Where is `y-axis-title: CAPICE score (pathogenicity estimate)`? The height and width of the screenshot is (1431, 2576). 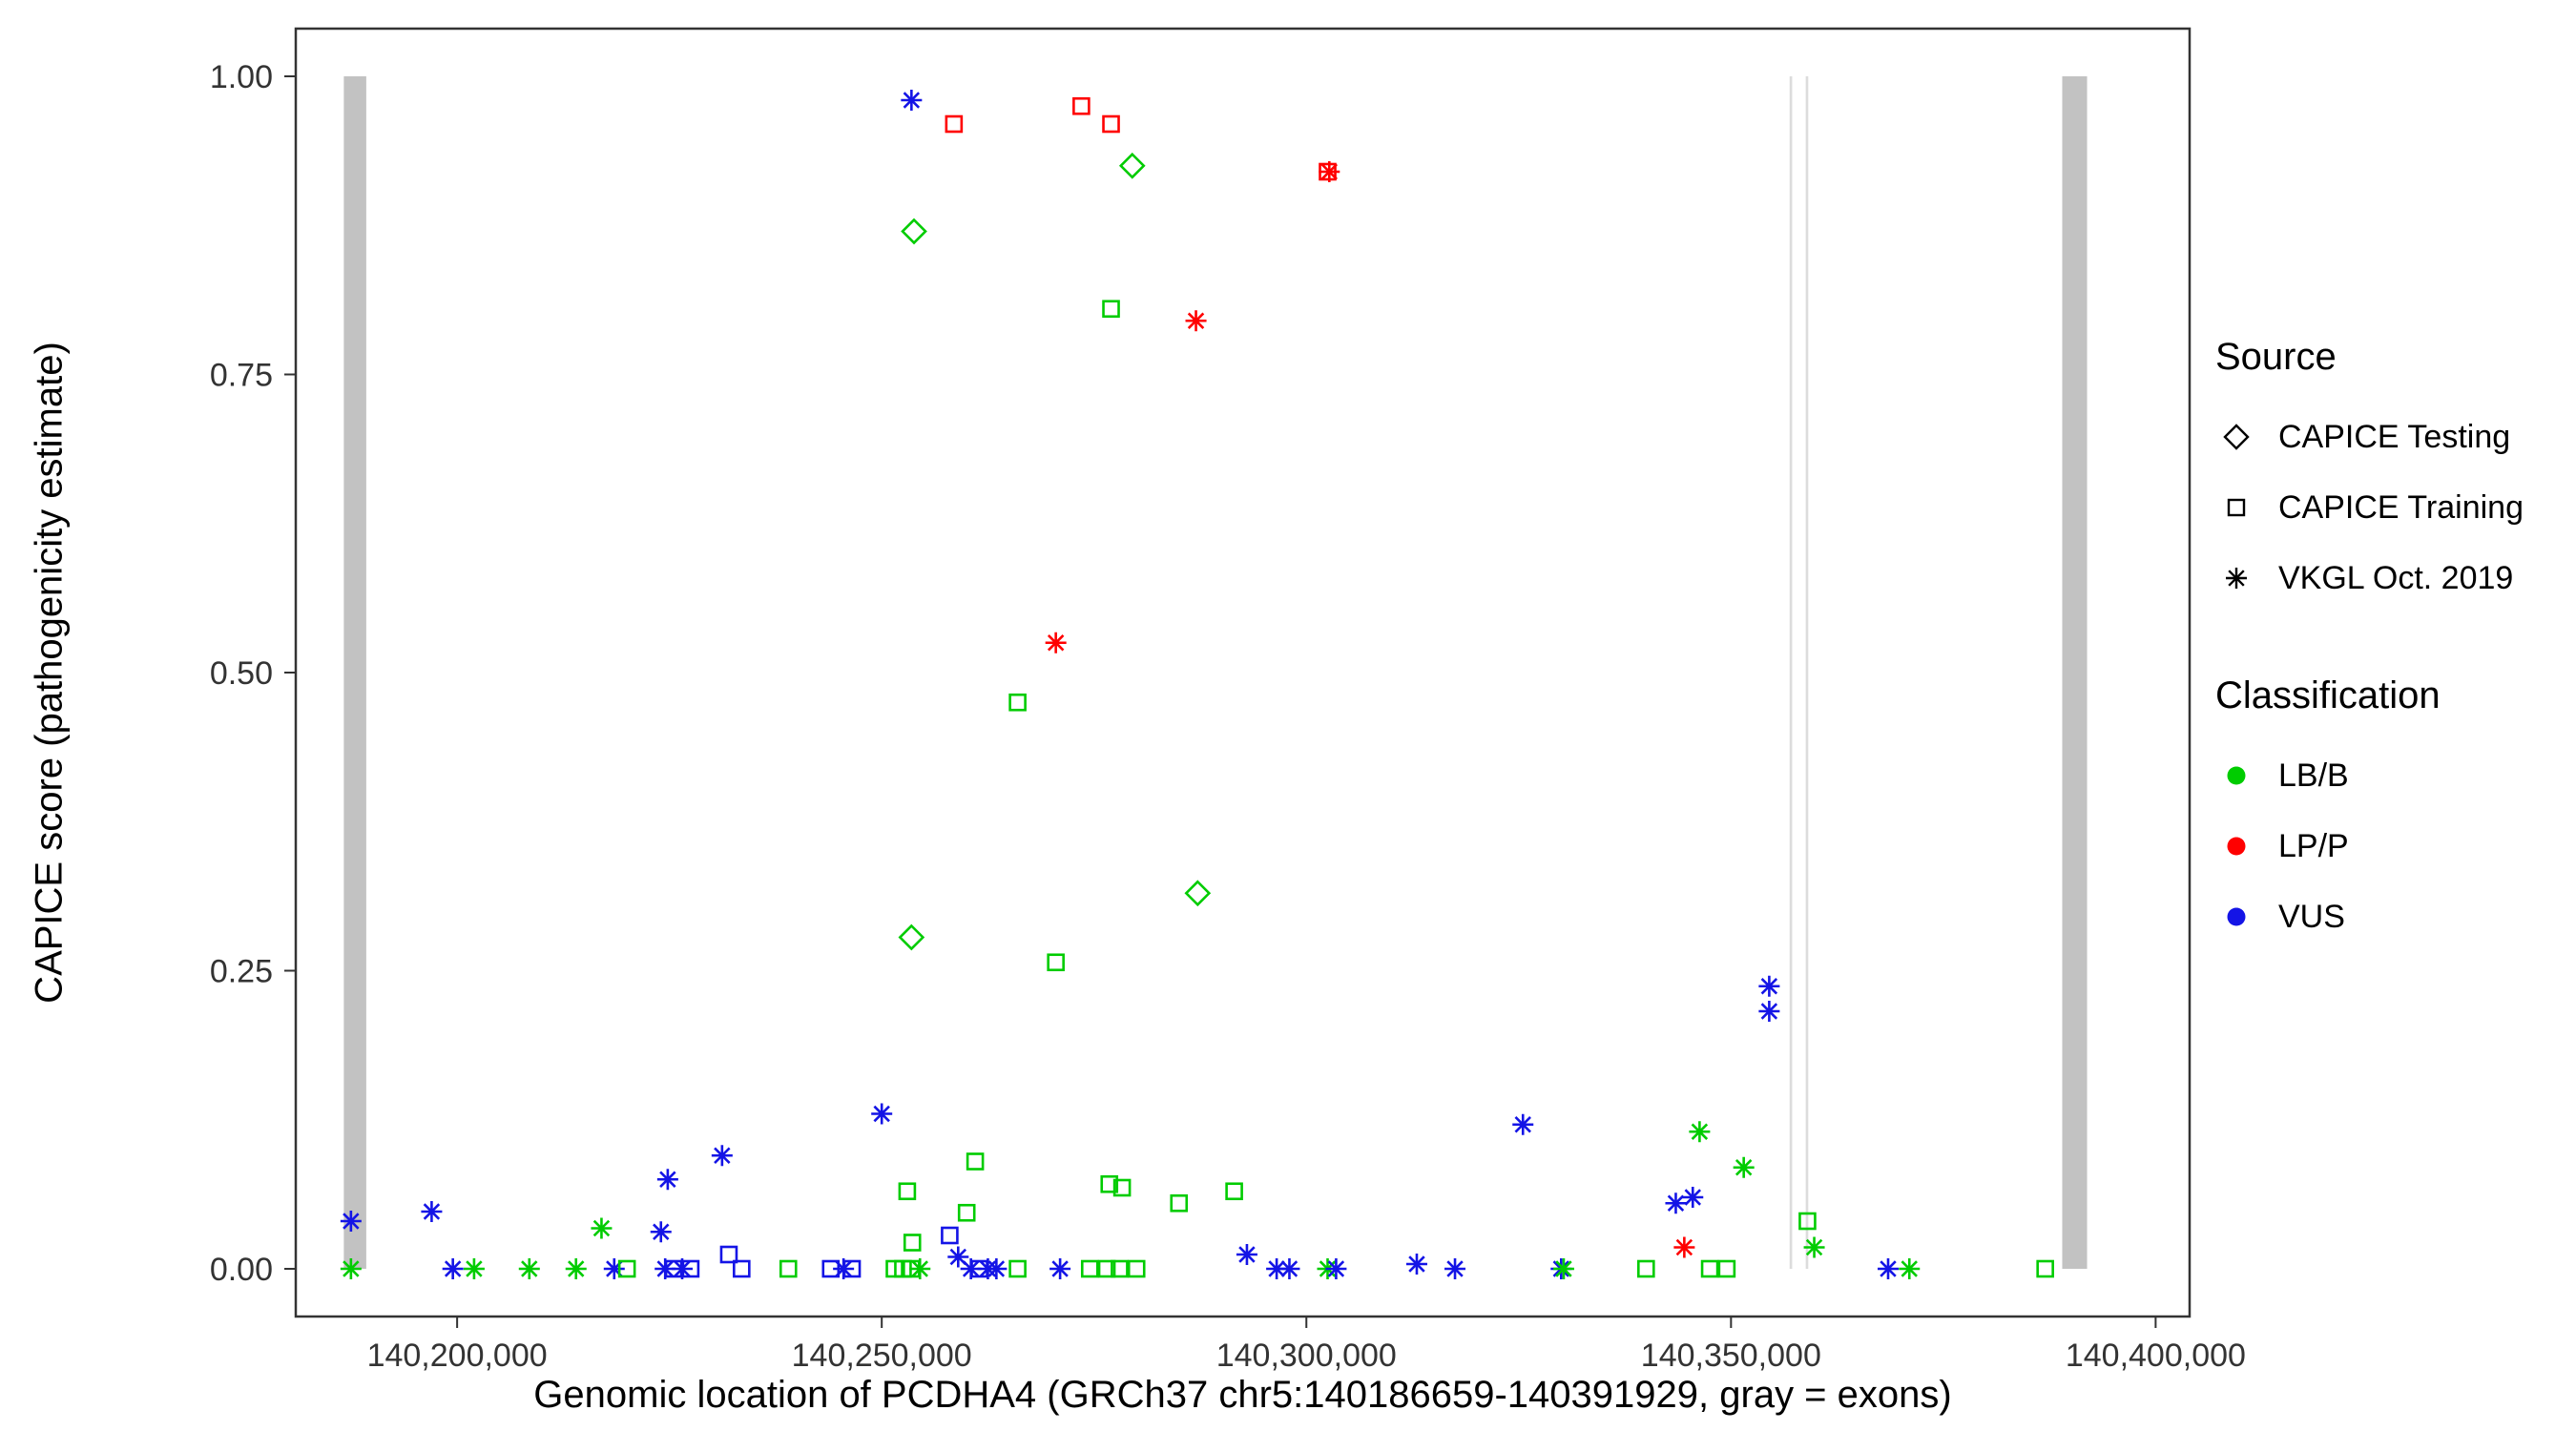
y-axis-title: CAPICE score (pathogenicity estimate) is located at coordinates (49, 673).